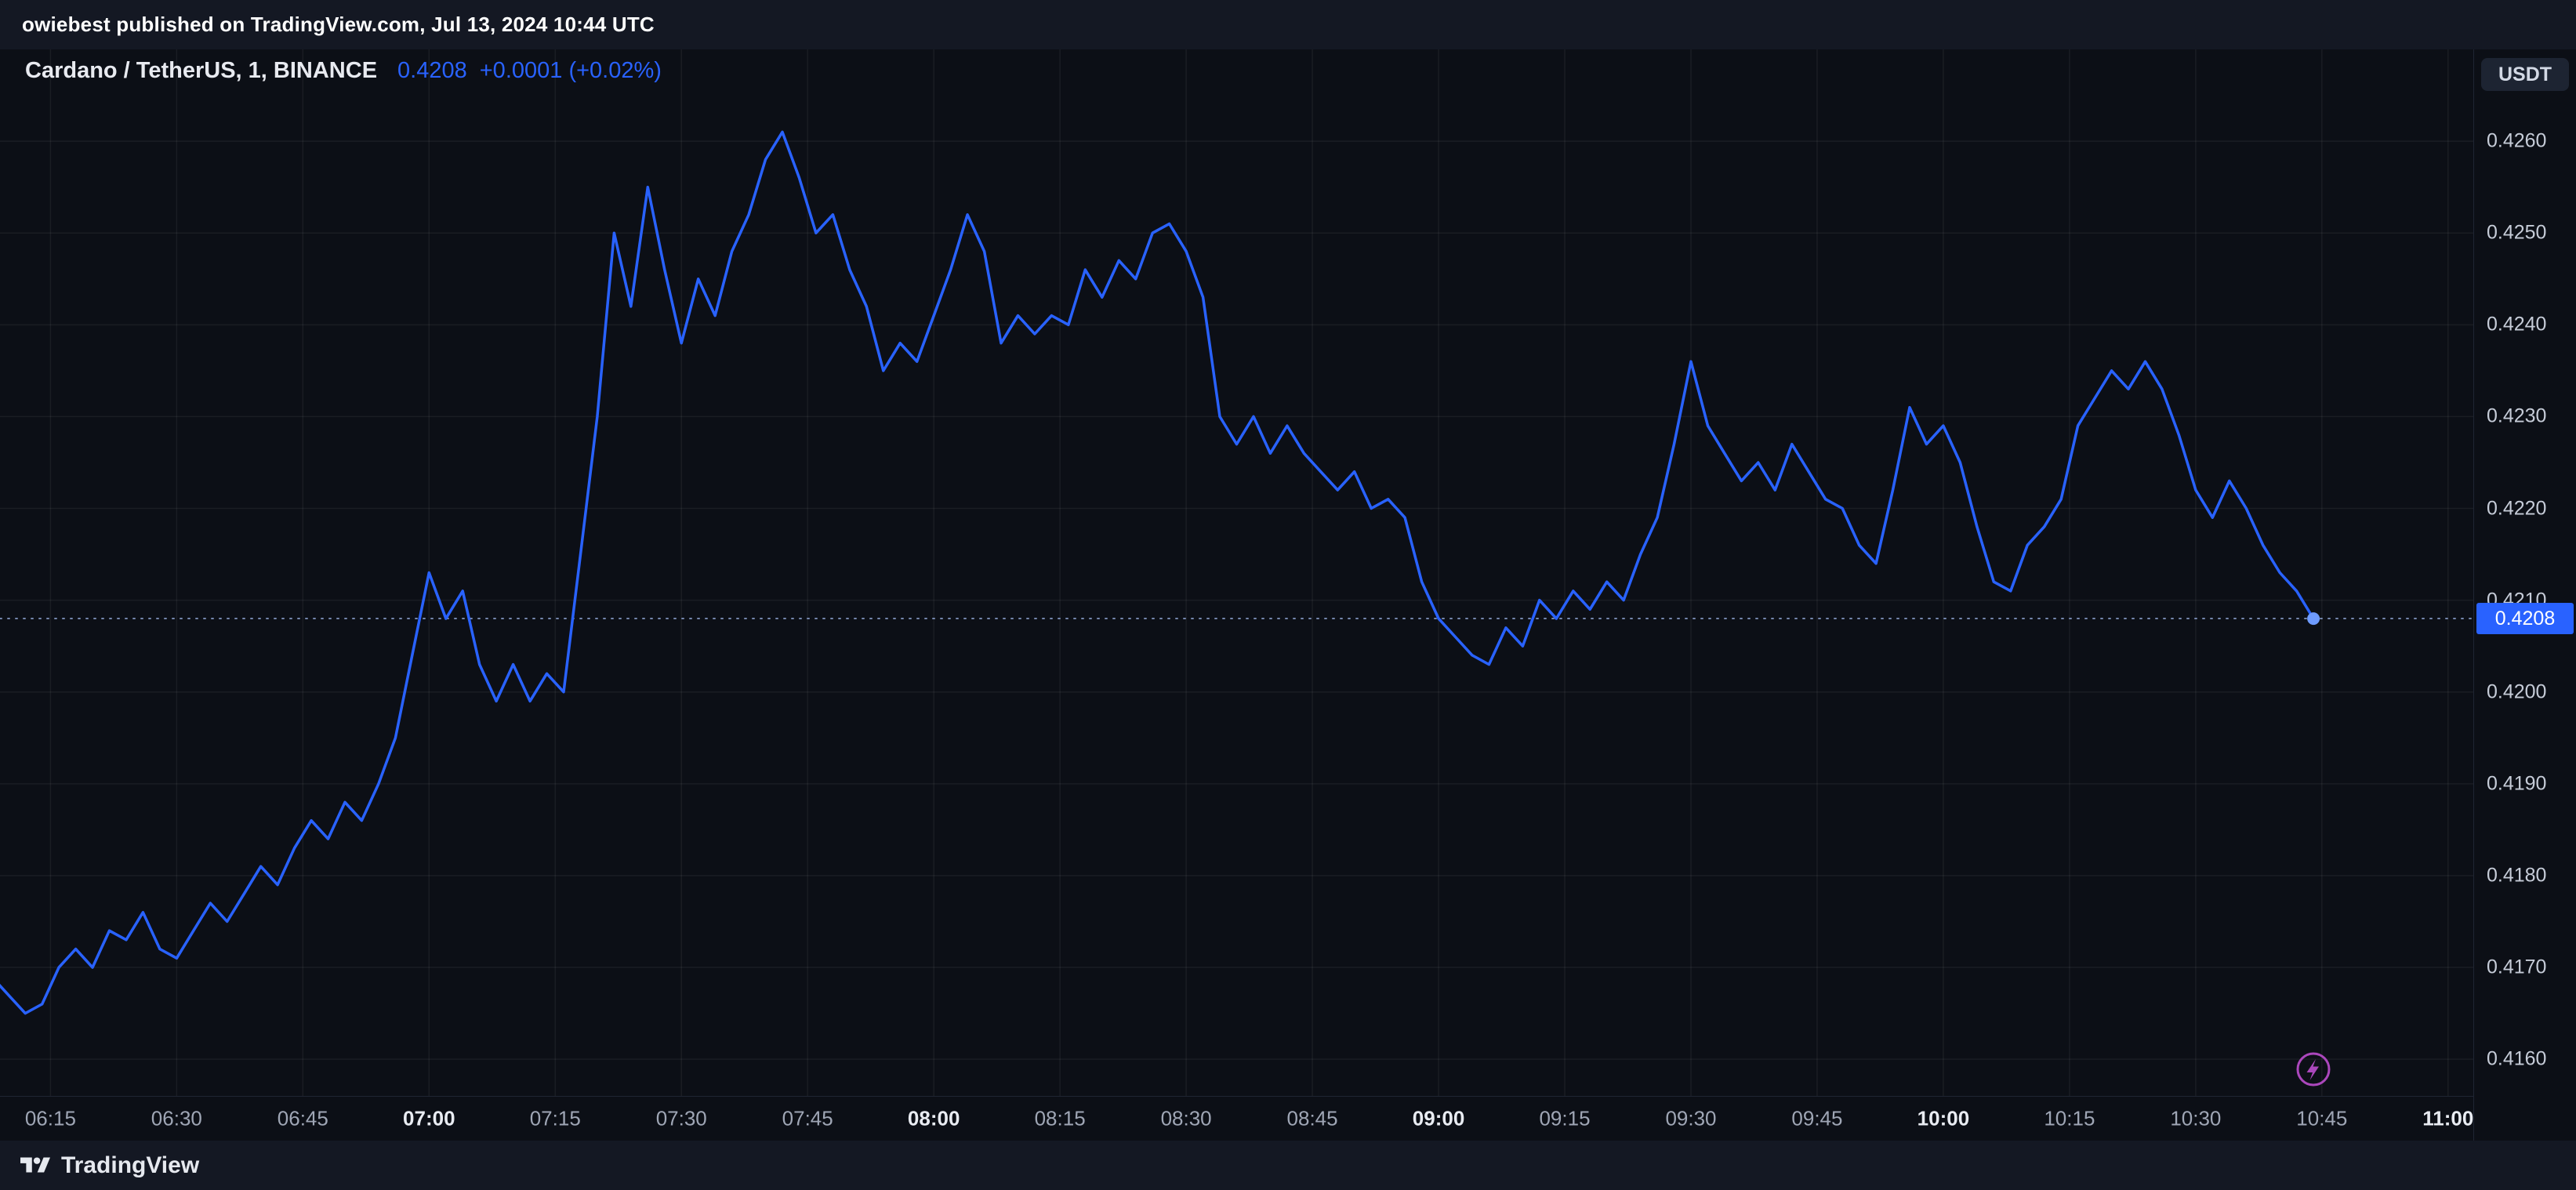  Describe the element at coordinates (2069, 1118) in the screenshot. I see `time-tick-label: 10:15` at that location.